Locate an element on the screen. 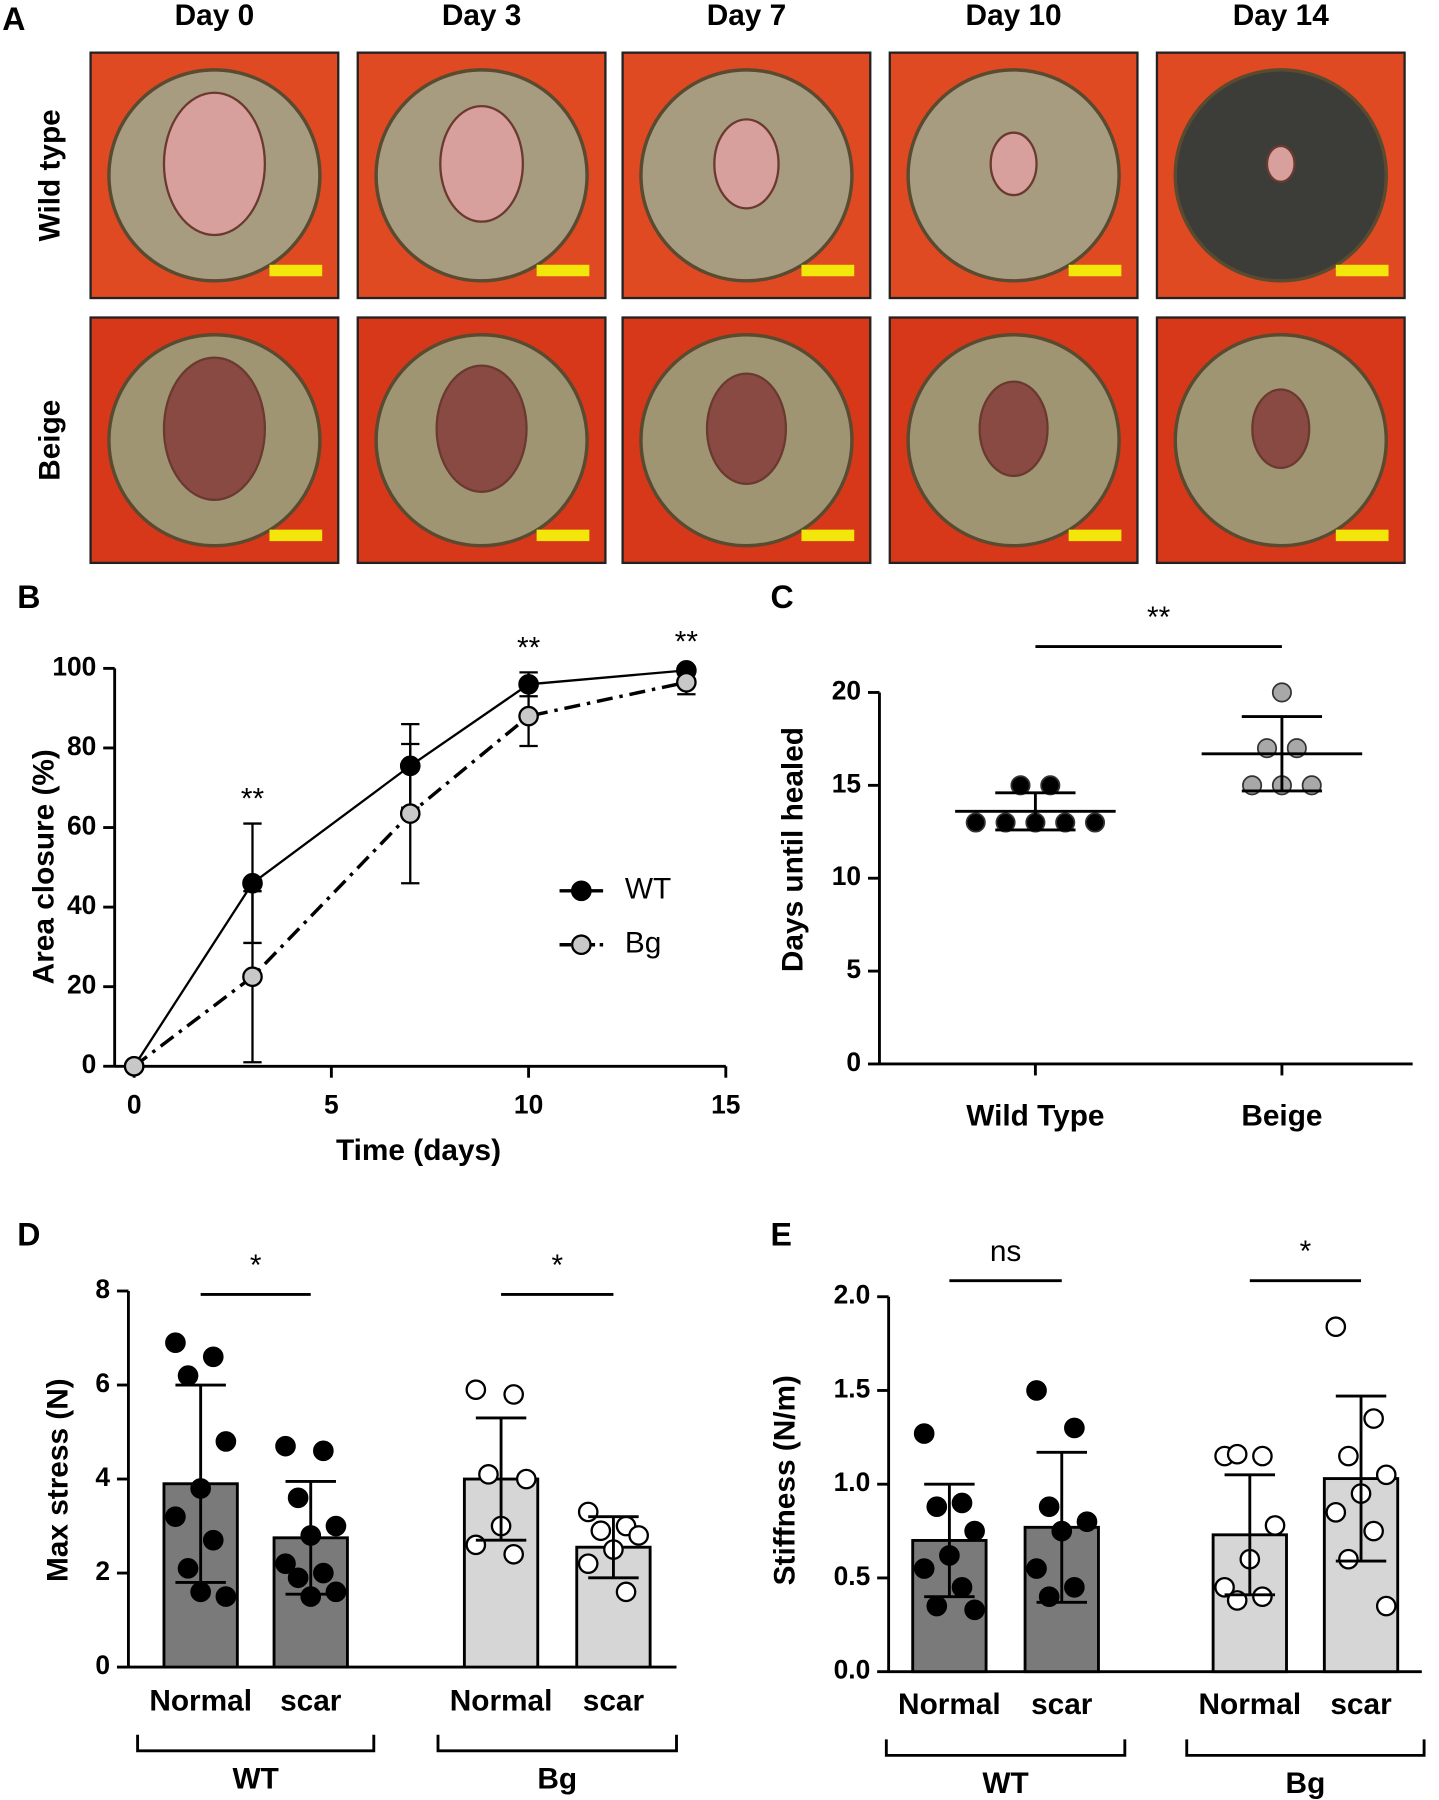 This screenshot has height=1800, width=1439. annotation: * is located at coordinates (256, 1265).